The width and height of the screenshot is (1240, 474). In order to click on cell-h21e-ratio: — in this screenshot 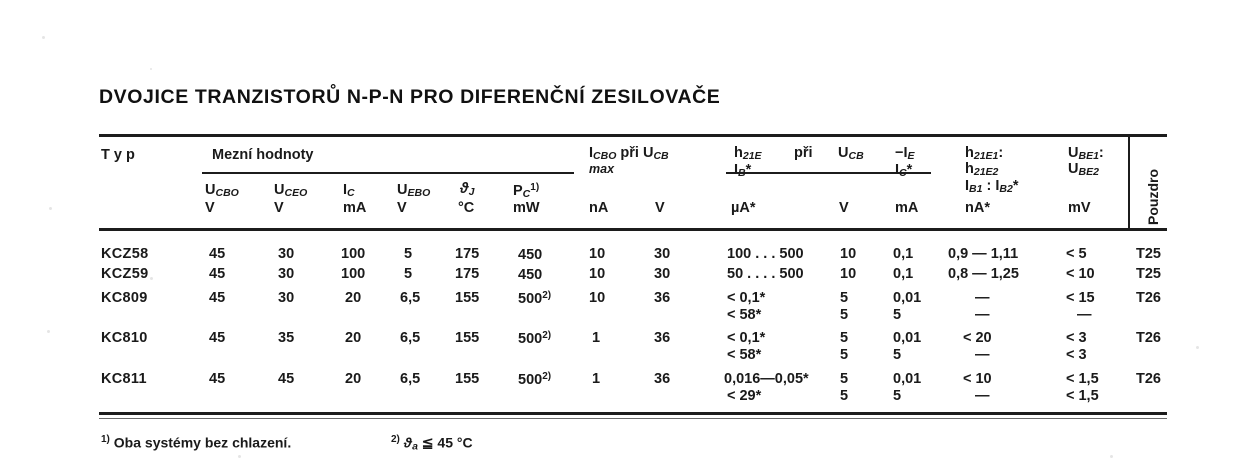, I will do `click(982, 298)`.